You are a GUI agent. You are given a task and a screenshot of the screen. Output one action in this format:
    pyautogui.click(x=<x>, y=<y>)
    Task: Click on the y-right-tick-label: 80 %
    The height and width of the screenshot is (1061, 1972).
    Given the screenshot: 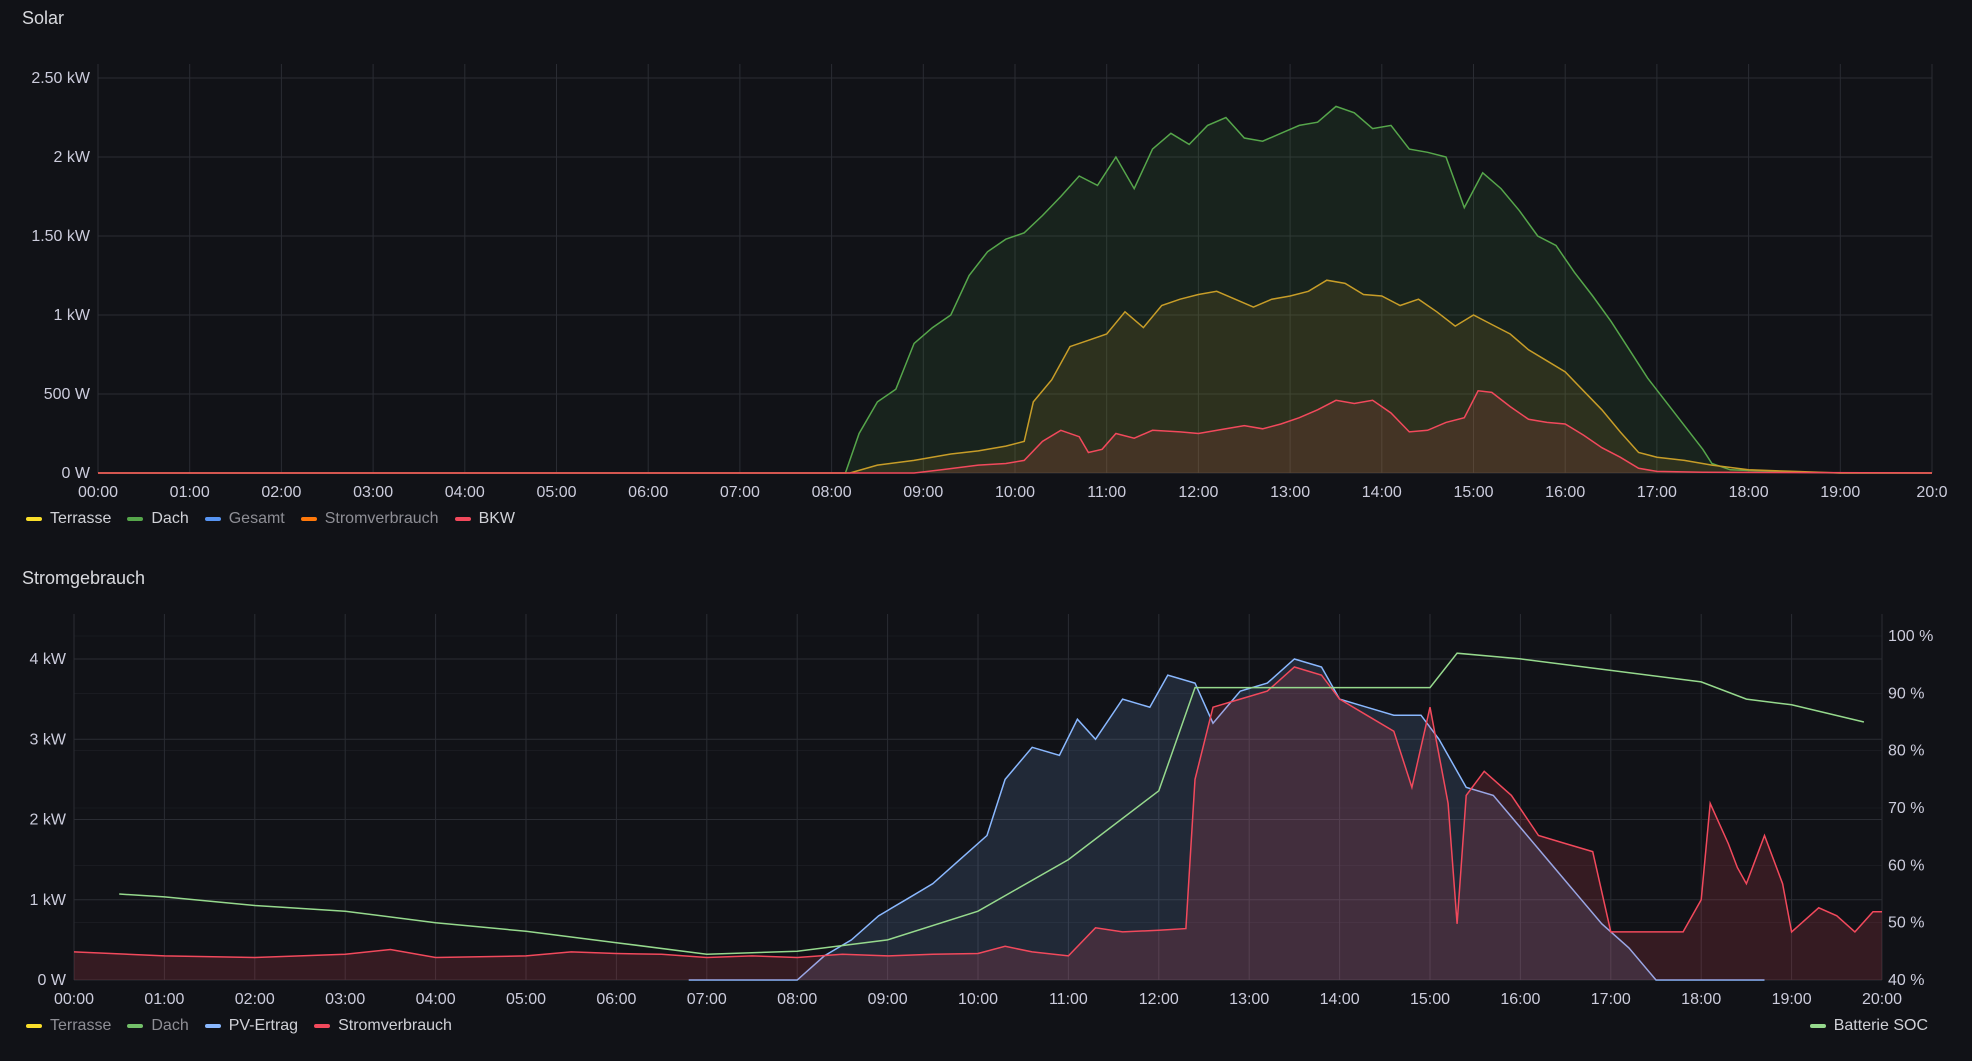 What is the action you would take?
    pyautogui.click(x=1906, y=751)
    